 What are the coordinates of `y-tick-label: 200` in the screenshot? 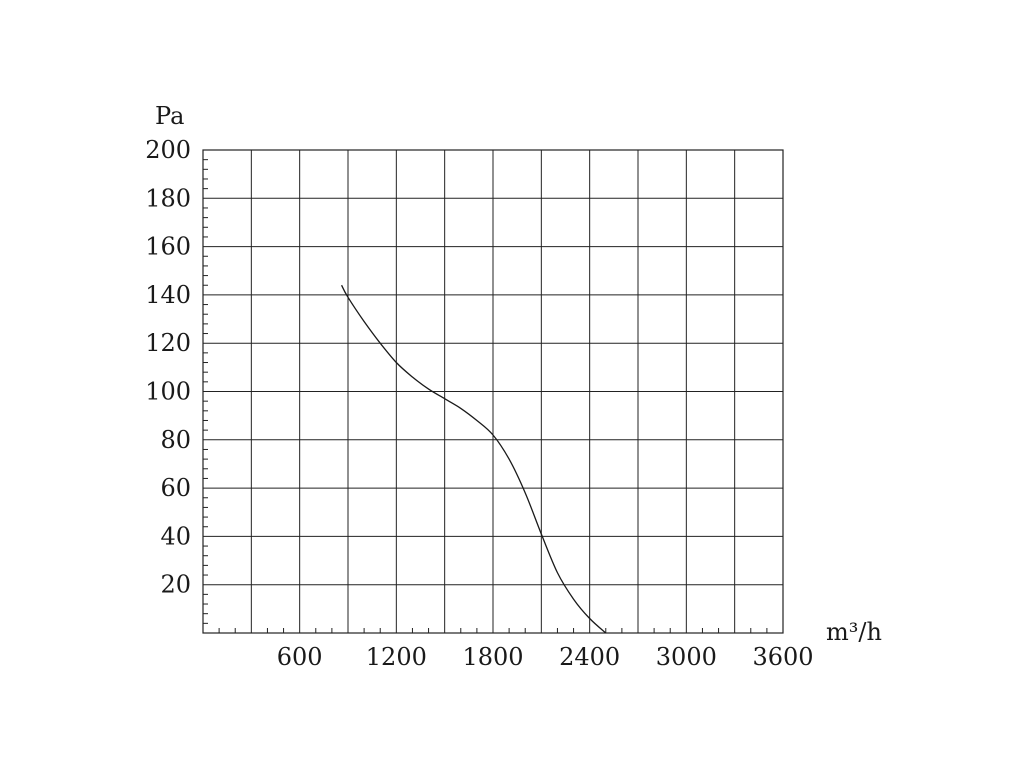 It's located at (168, 150).